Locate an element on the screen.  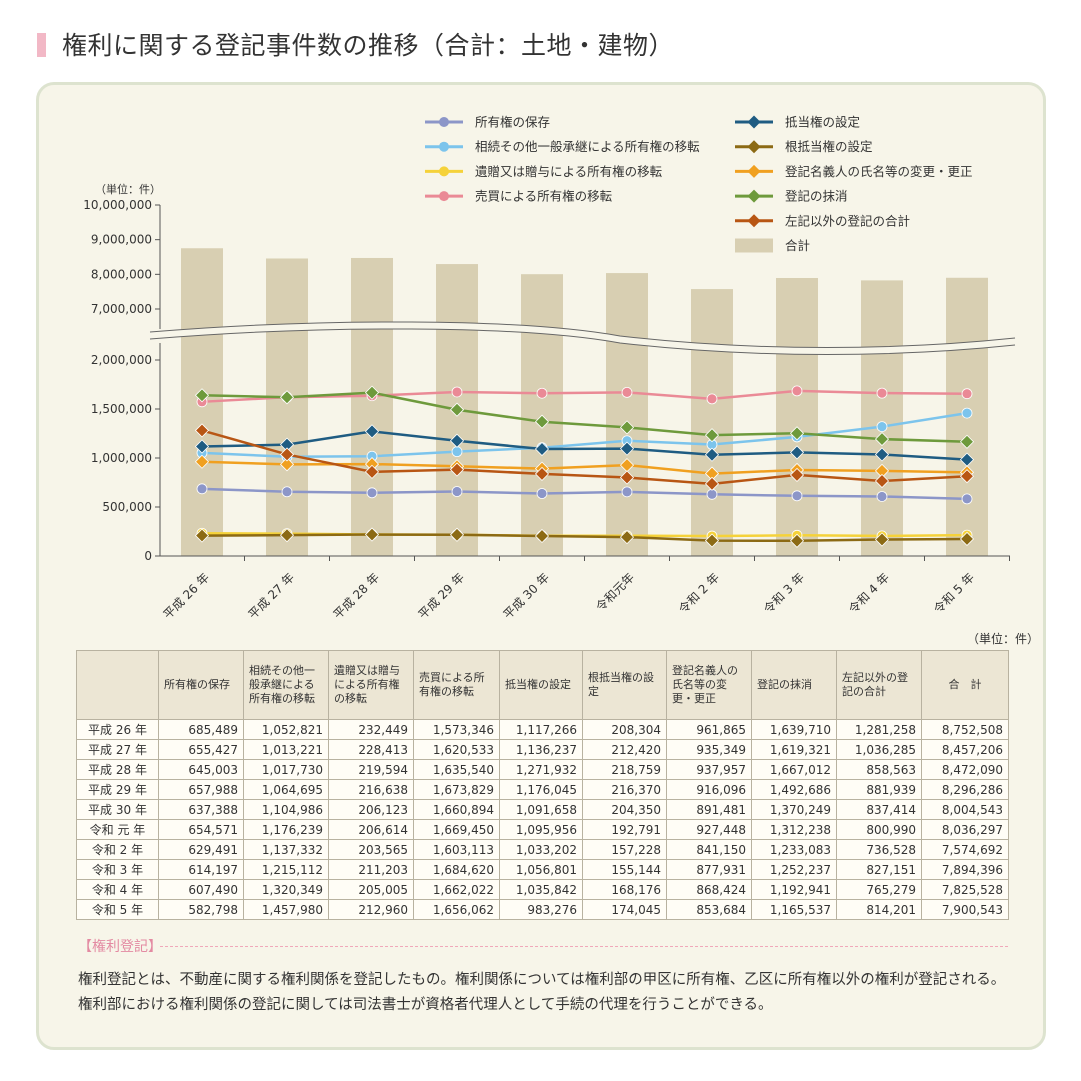
table-cell: 1,117,266 is located at coordinates (541, 729).